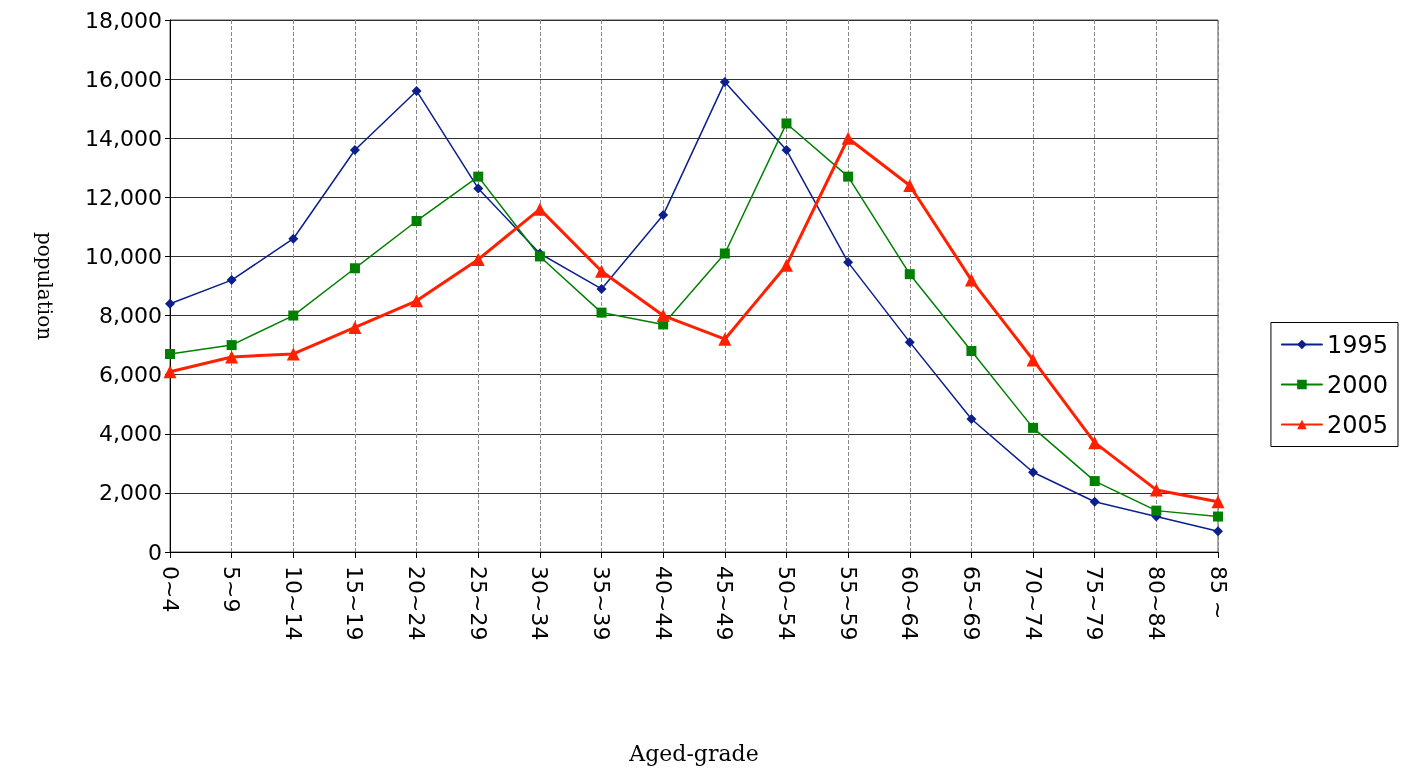 This screenshot has width=1403, height=769. Describe the element at coordinates (1357, 384) in the screenshot. I see `legend-label: 2000` at that location.